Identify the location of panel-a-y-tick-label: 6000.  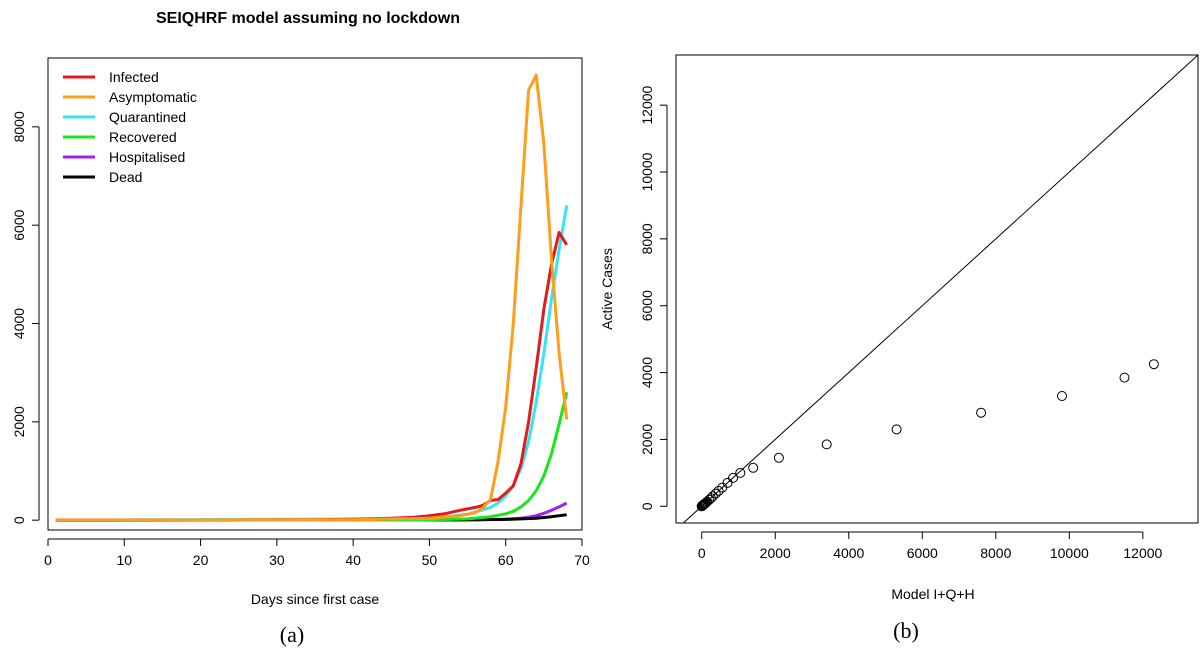
(19, 224).